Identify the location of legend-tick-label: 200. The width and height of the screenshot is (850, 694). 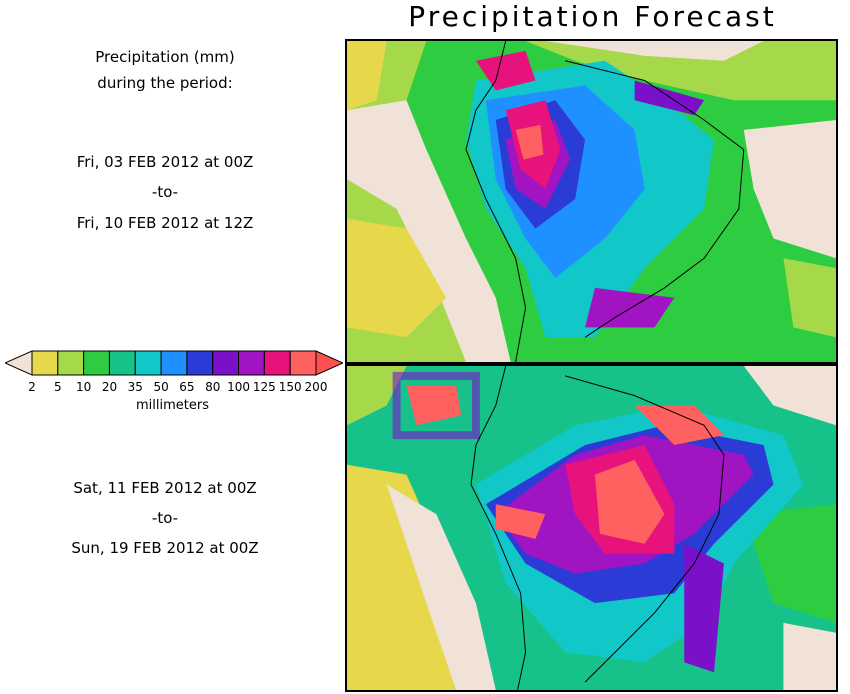
(316, 387).